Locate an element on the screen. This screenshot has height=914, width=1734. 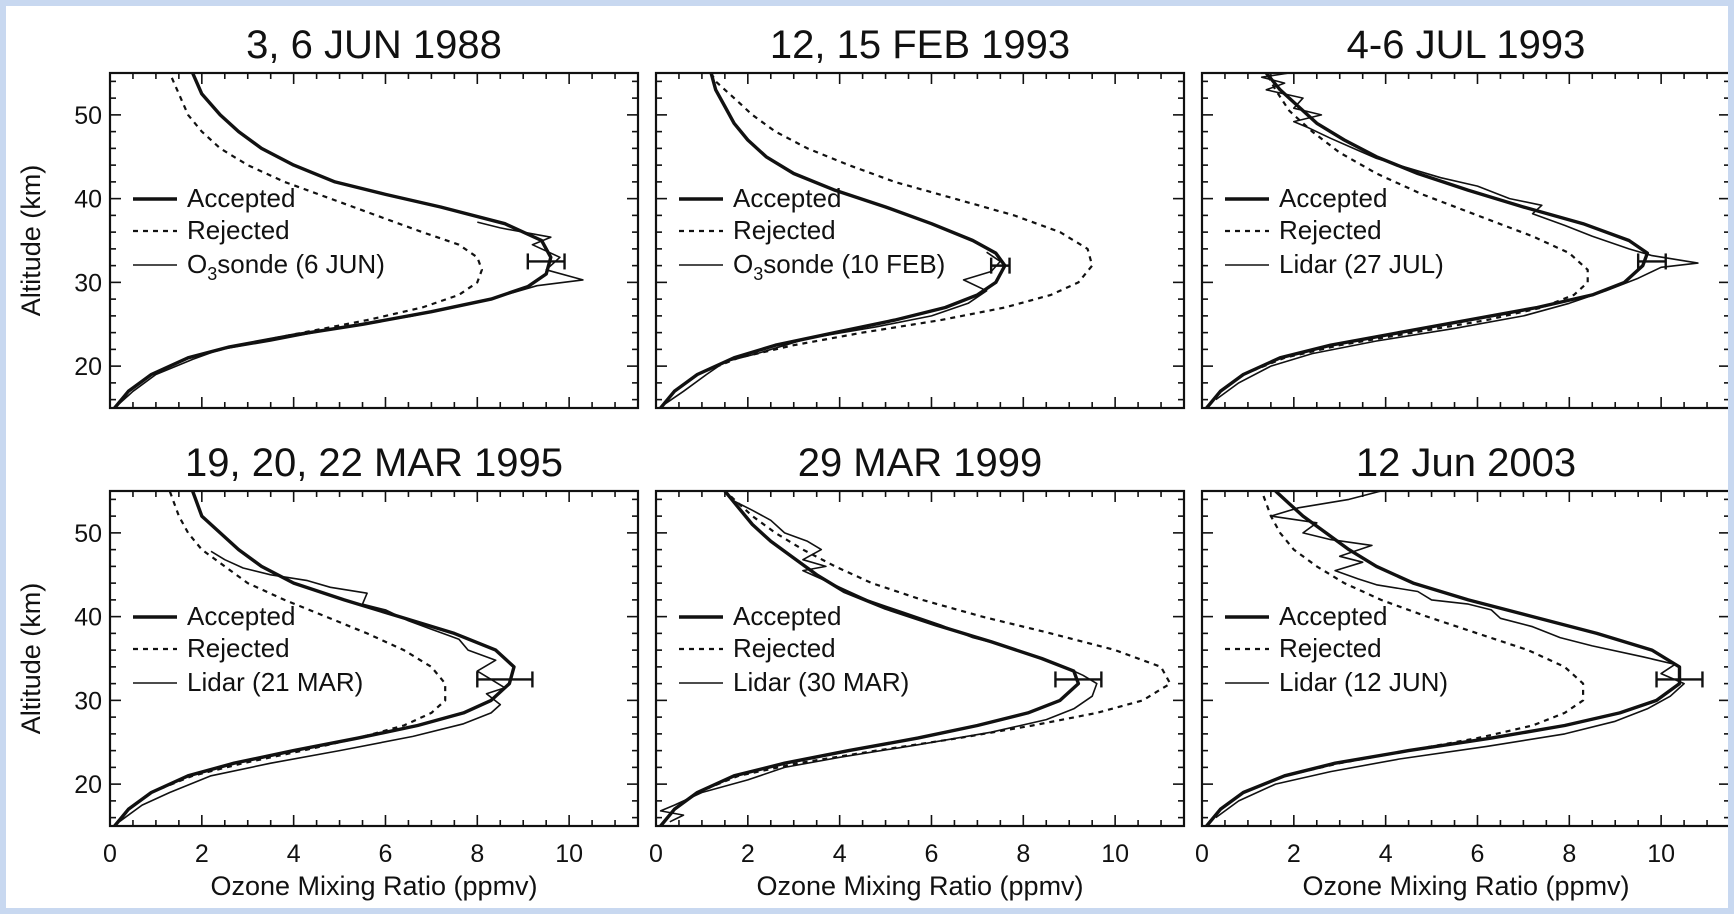
legend-entry: O3sonde (6 JUN) is located at coordinates (286, 266).